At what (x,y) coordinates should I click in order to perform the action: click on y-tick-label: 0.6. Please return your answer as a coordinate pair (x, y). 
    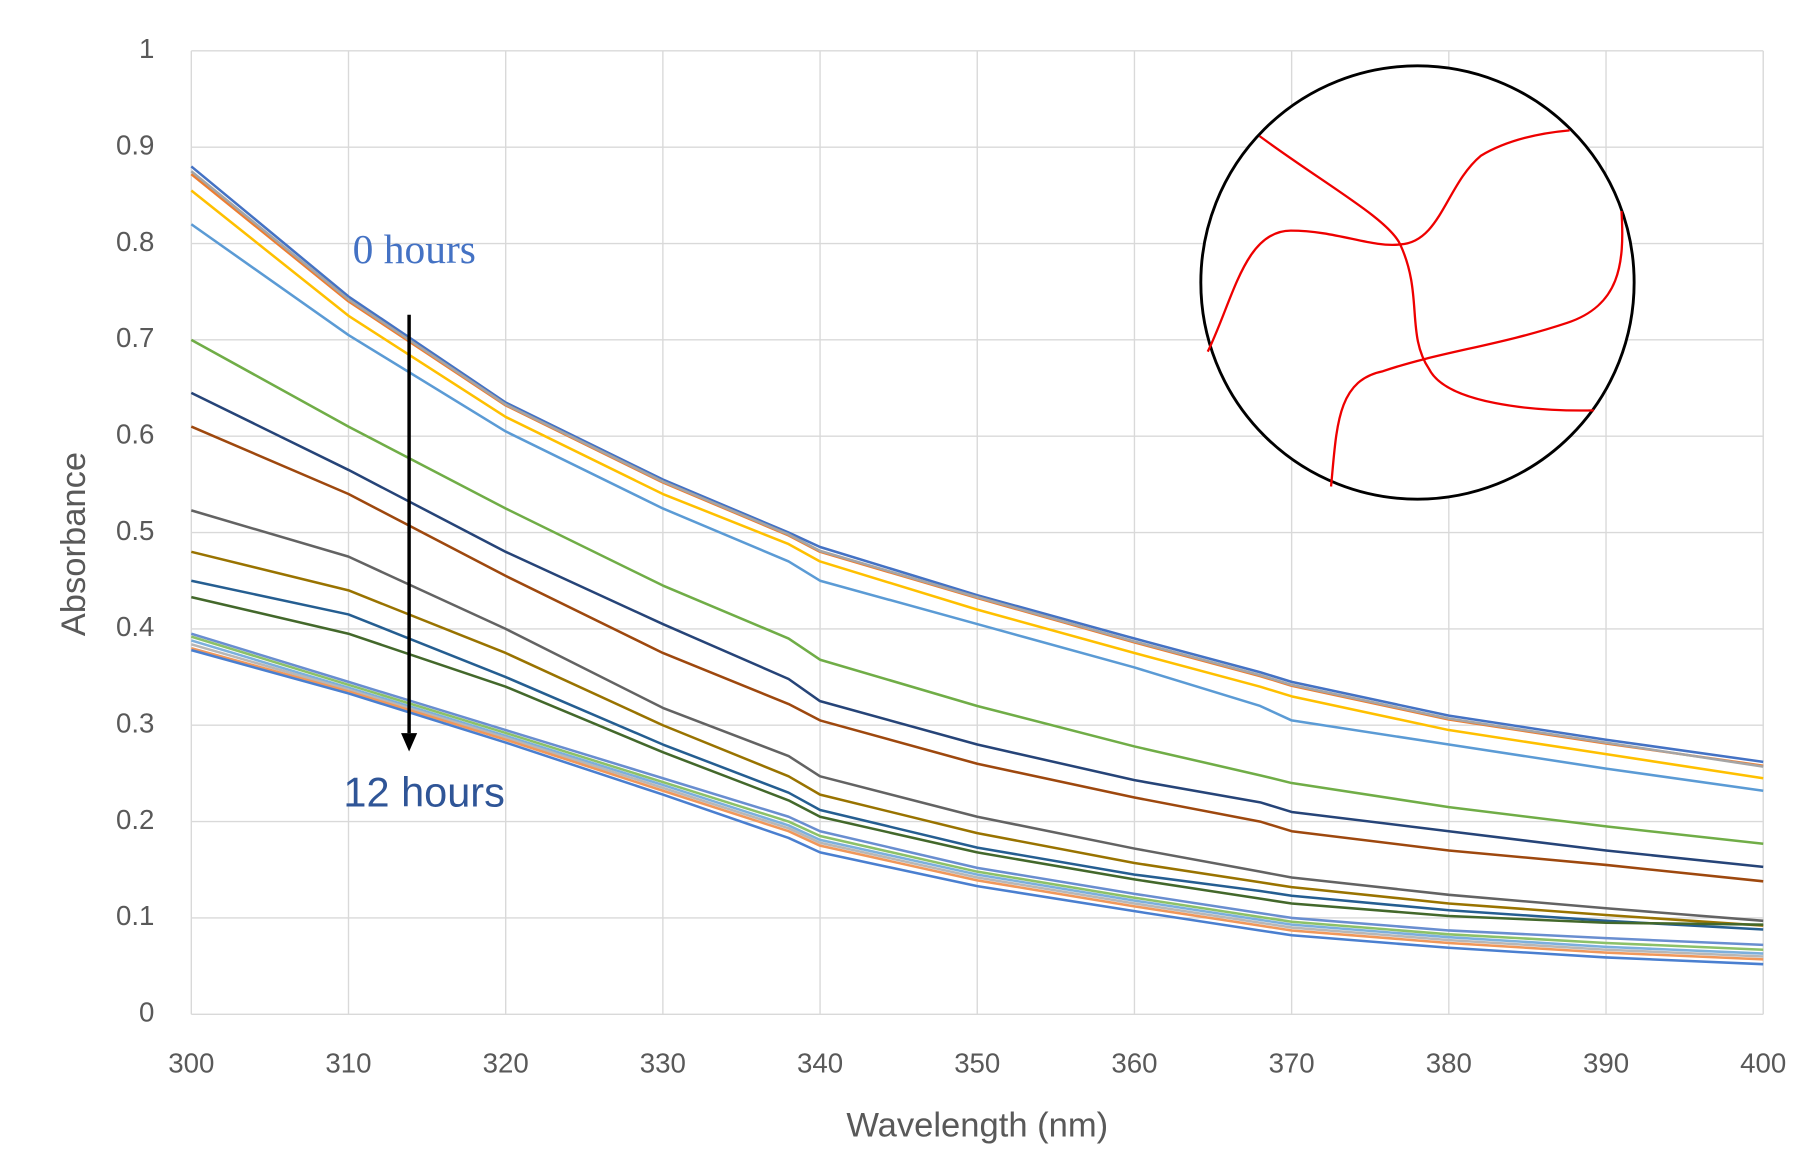
    Looking at the image, I should click on (135, 434).